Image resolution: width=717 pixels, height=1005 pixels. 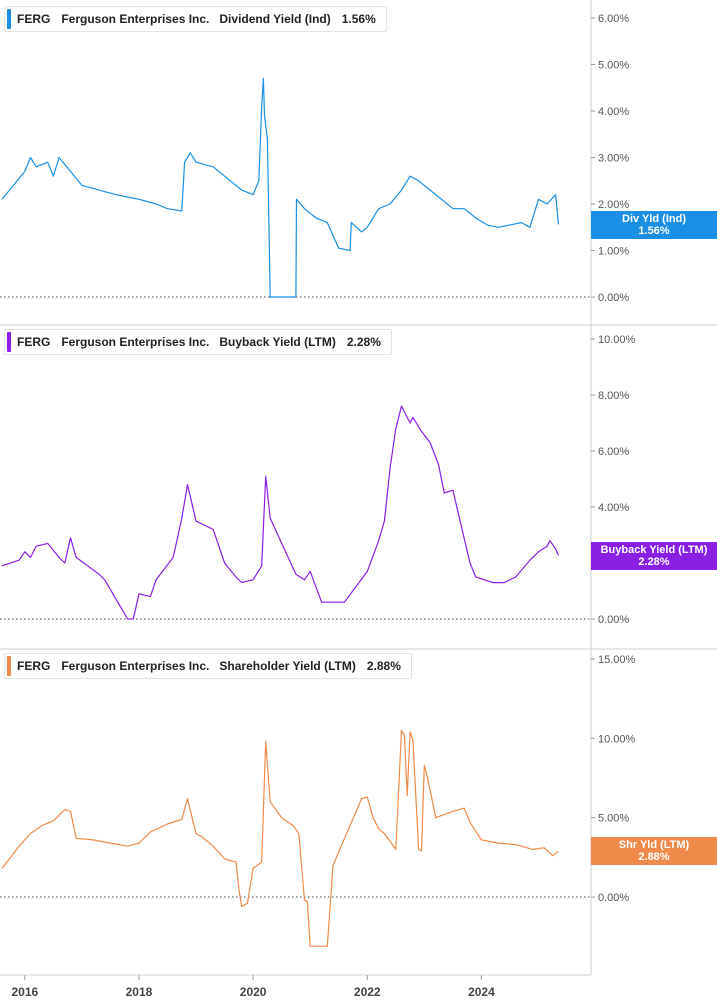 What do you see at coordinates (654, 550) in the screenshot?
I see `tag-label: Buyback Yield (LTM)` at bounding box center [654, 550].